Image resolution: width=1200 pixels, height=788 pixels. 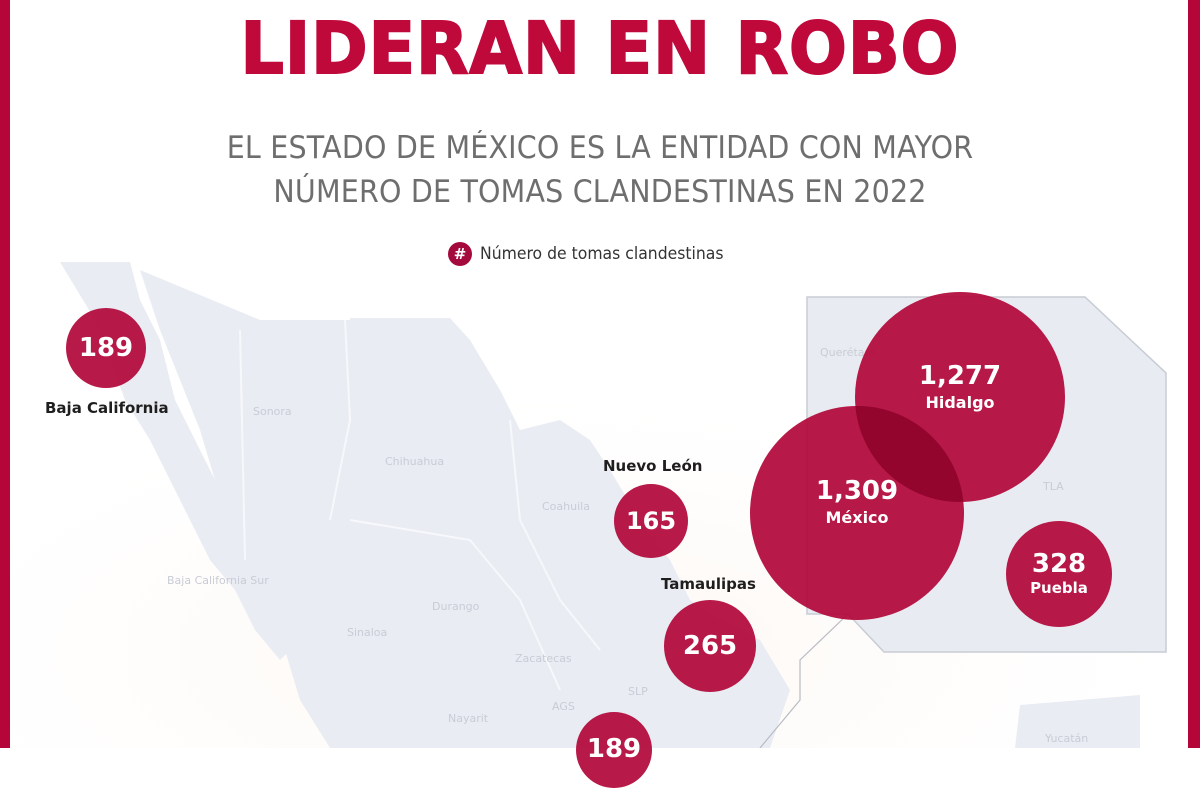 I want to click on state-label-sinaloa: Sinaloa, so click(x=367, y=632).